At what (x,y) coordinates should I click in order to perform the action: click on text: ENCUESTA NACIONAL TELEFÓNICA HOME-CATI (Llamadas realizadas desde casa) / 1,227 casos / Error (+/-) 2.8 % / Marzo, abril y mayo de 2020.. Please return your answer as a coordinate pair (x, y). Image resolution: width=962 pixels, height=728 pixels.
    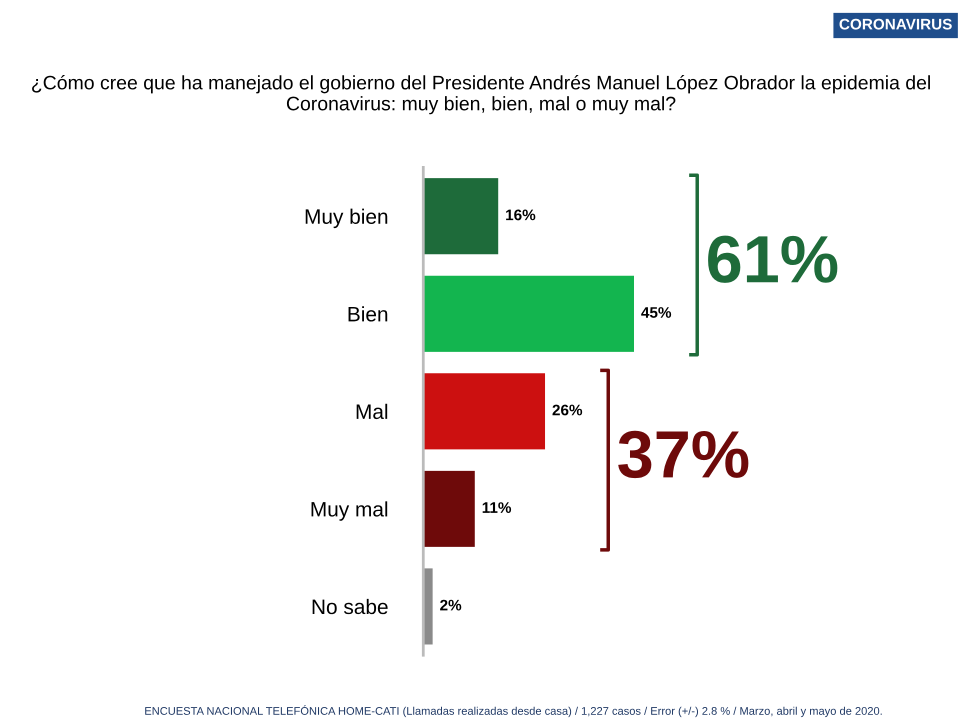
    Looking at the image, I should click on (513, 711).